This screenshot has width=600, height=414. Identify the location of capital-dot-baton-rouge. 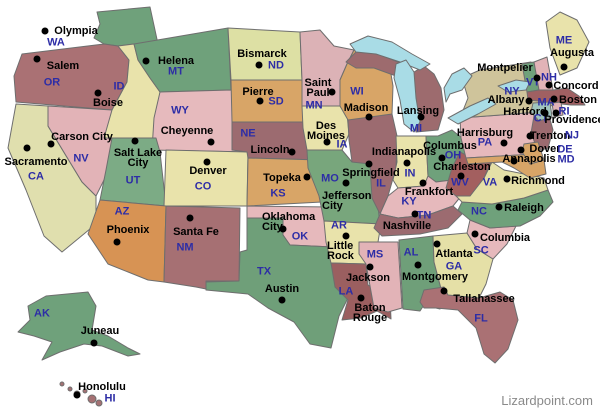
(361, 298).